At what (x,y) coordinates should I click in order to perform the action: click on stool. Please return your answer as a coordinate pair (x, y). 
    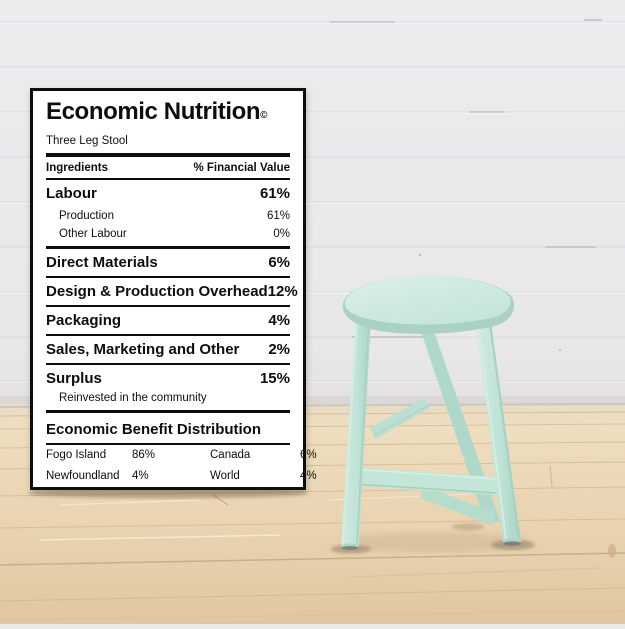
    Looking at the image, I should click on (431, 412).